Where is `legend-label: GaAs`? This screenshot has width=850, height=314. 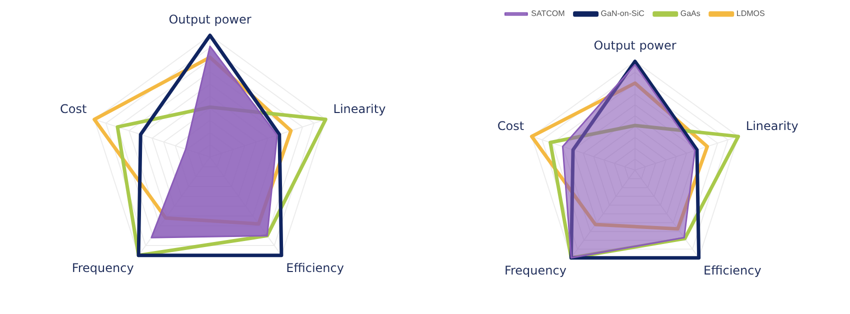
legend-label: GaAs is located at coordinates (690, 13).